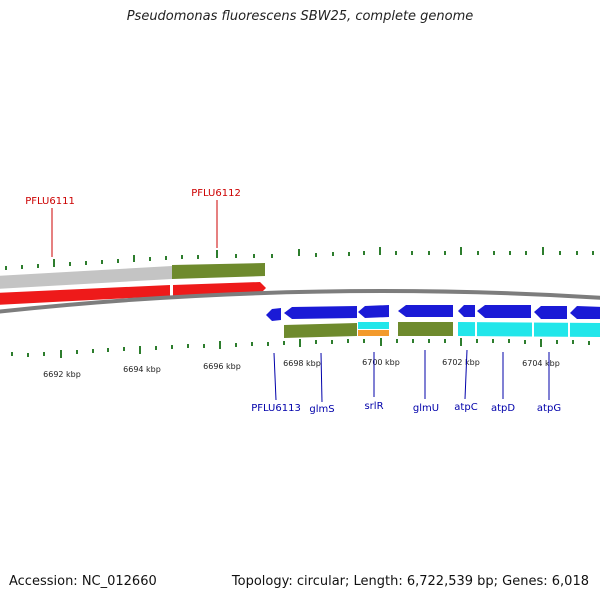 This screenshot has height=600, width=600. What do you see at coordinates (541, 363) in the screenshot?
I see `scale-label: 6704 kbp` at bounding box center [541, 363].